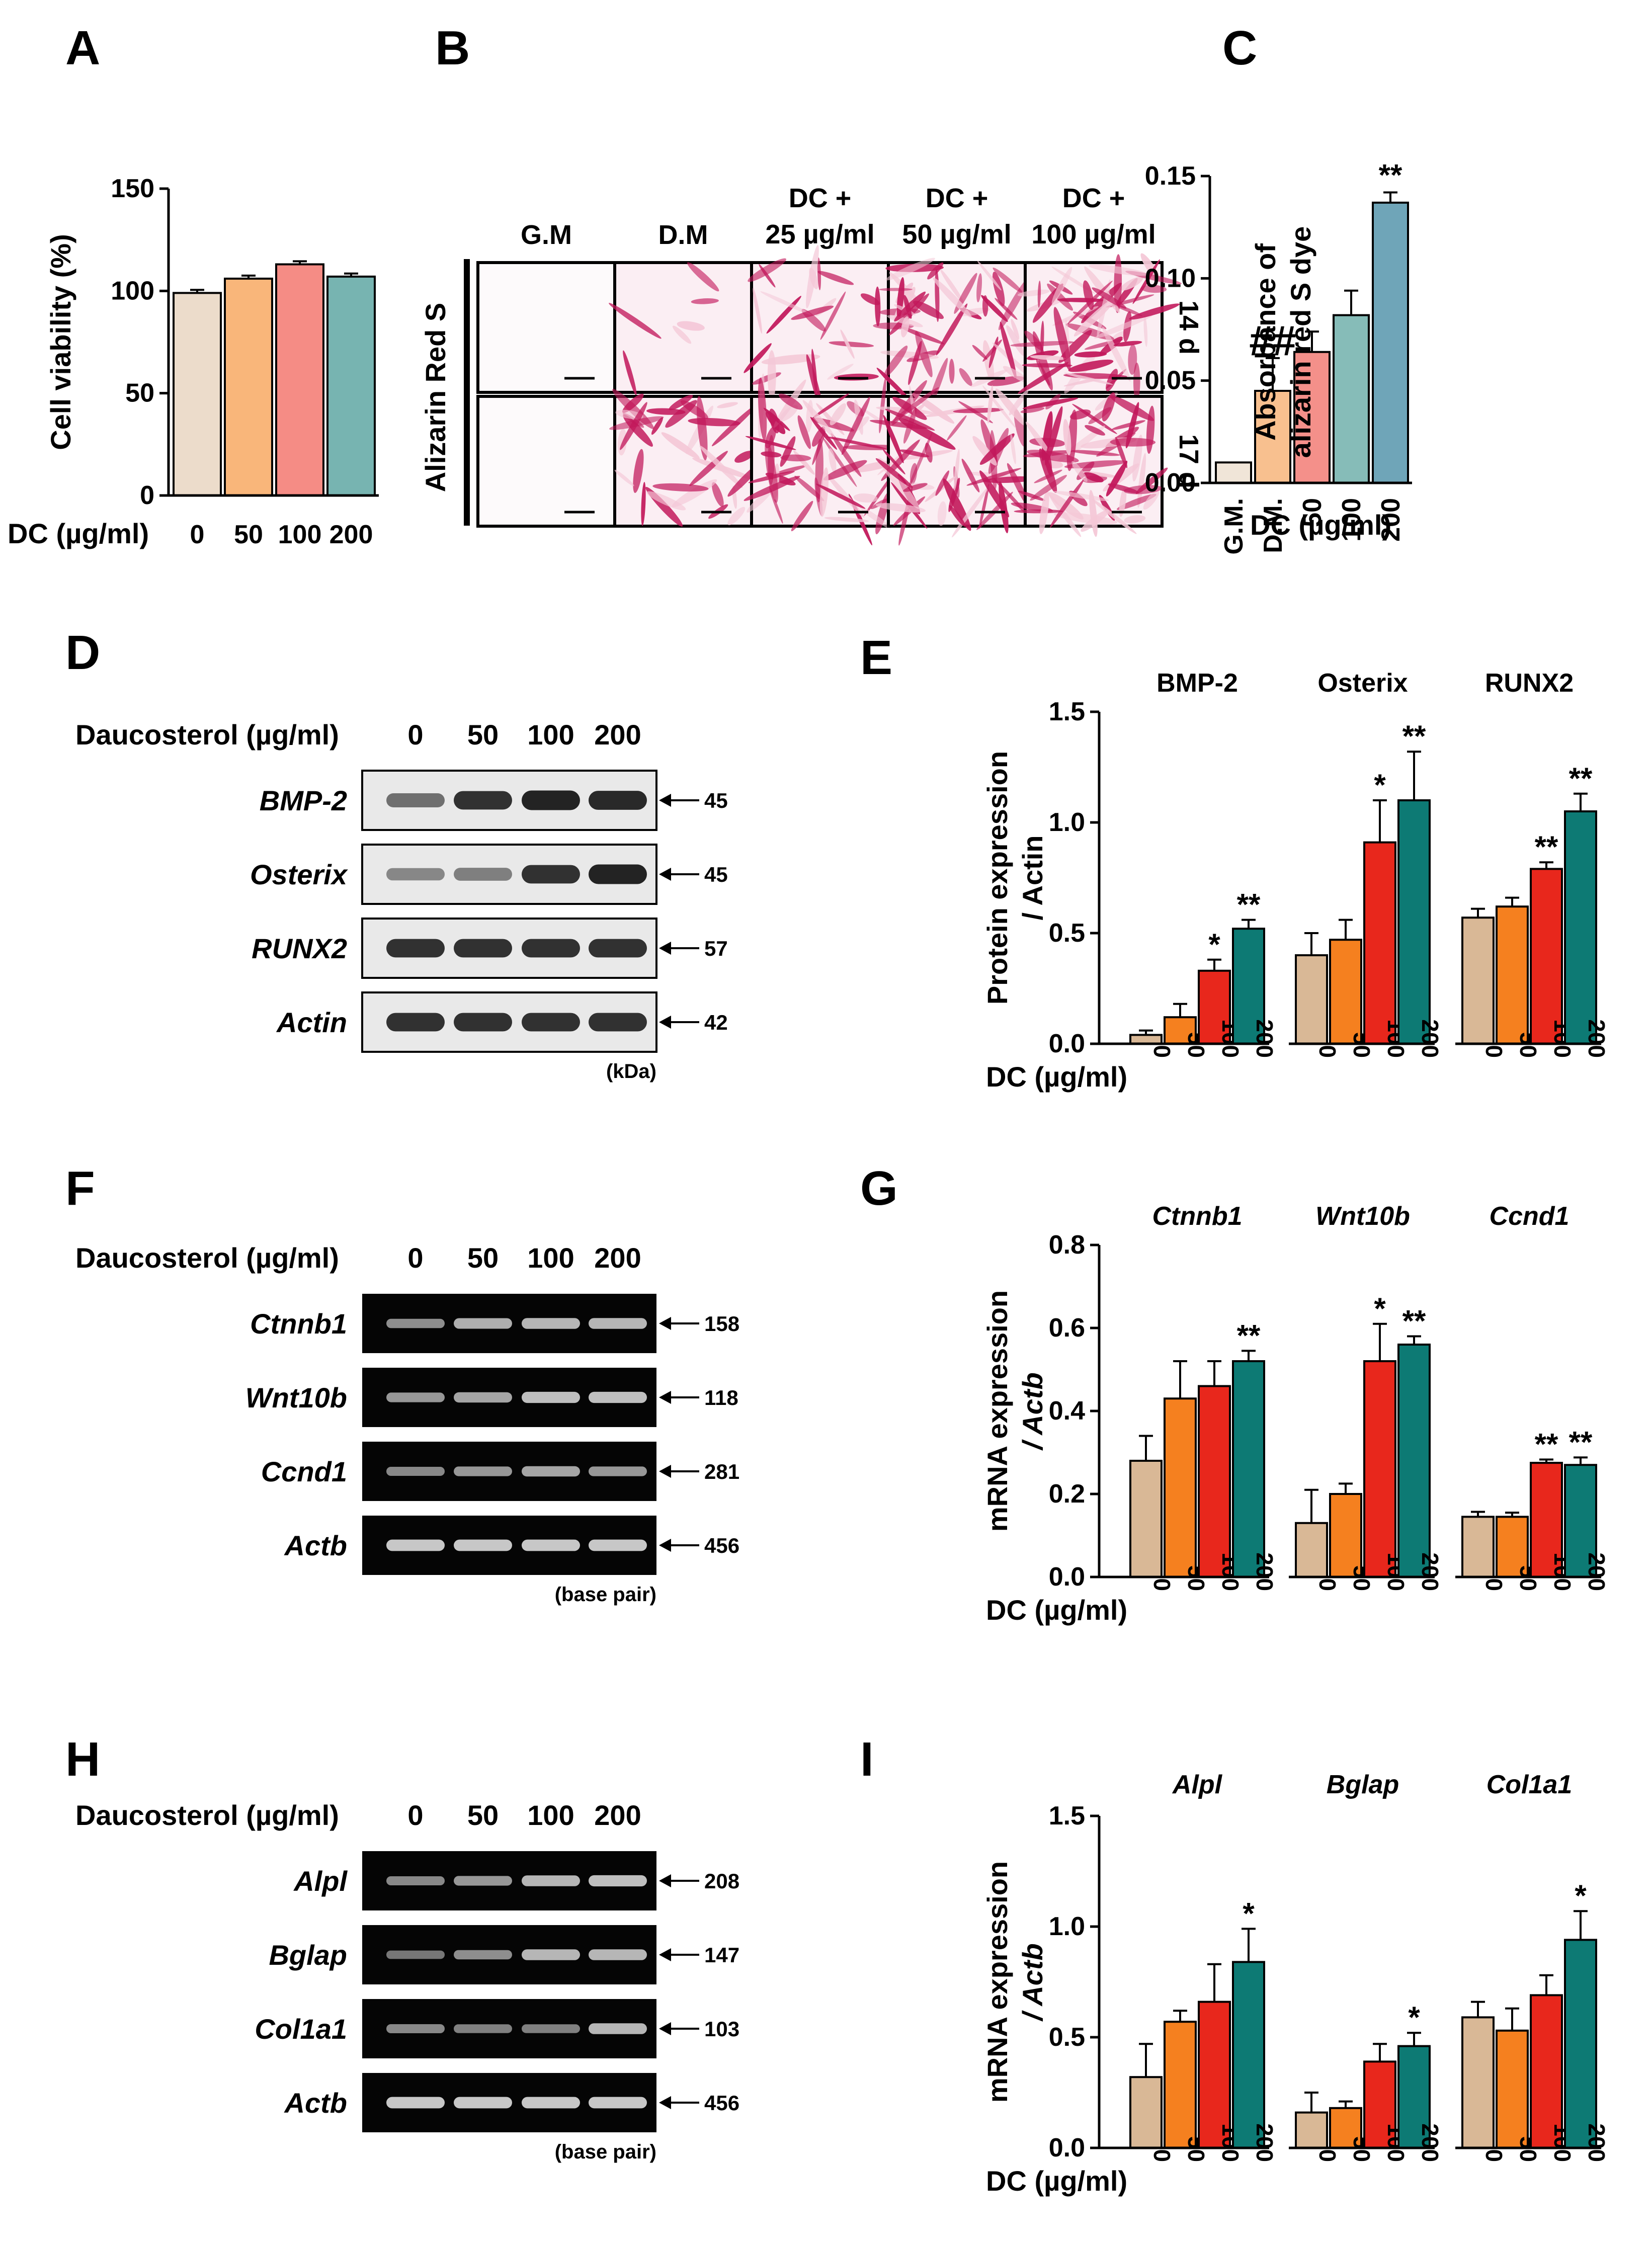 Image resolution: width=1652 pixels, height=2247 pixels. What do you see at coordinates (997, 878) in the screenshot?
I see `panelE-y-label: Protein expression` at bounding box center [997, 878].